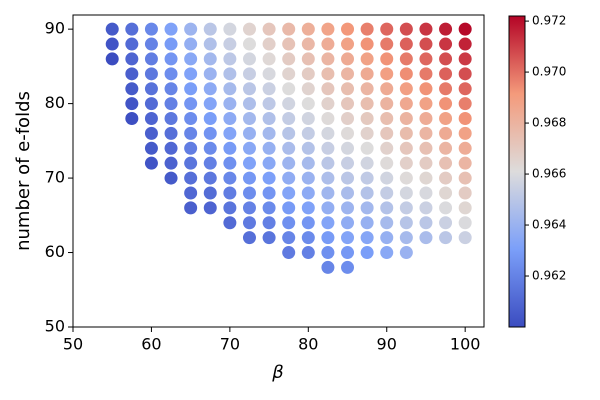  What do you see at coordinates (308, 344) in the screenshot?
I see `x-tick-label: 80` at bounding box center [308, 344].